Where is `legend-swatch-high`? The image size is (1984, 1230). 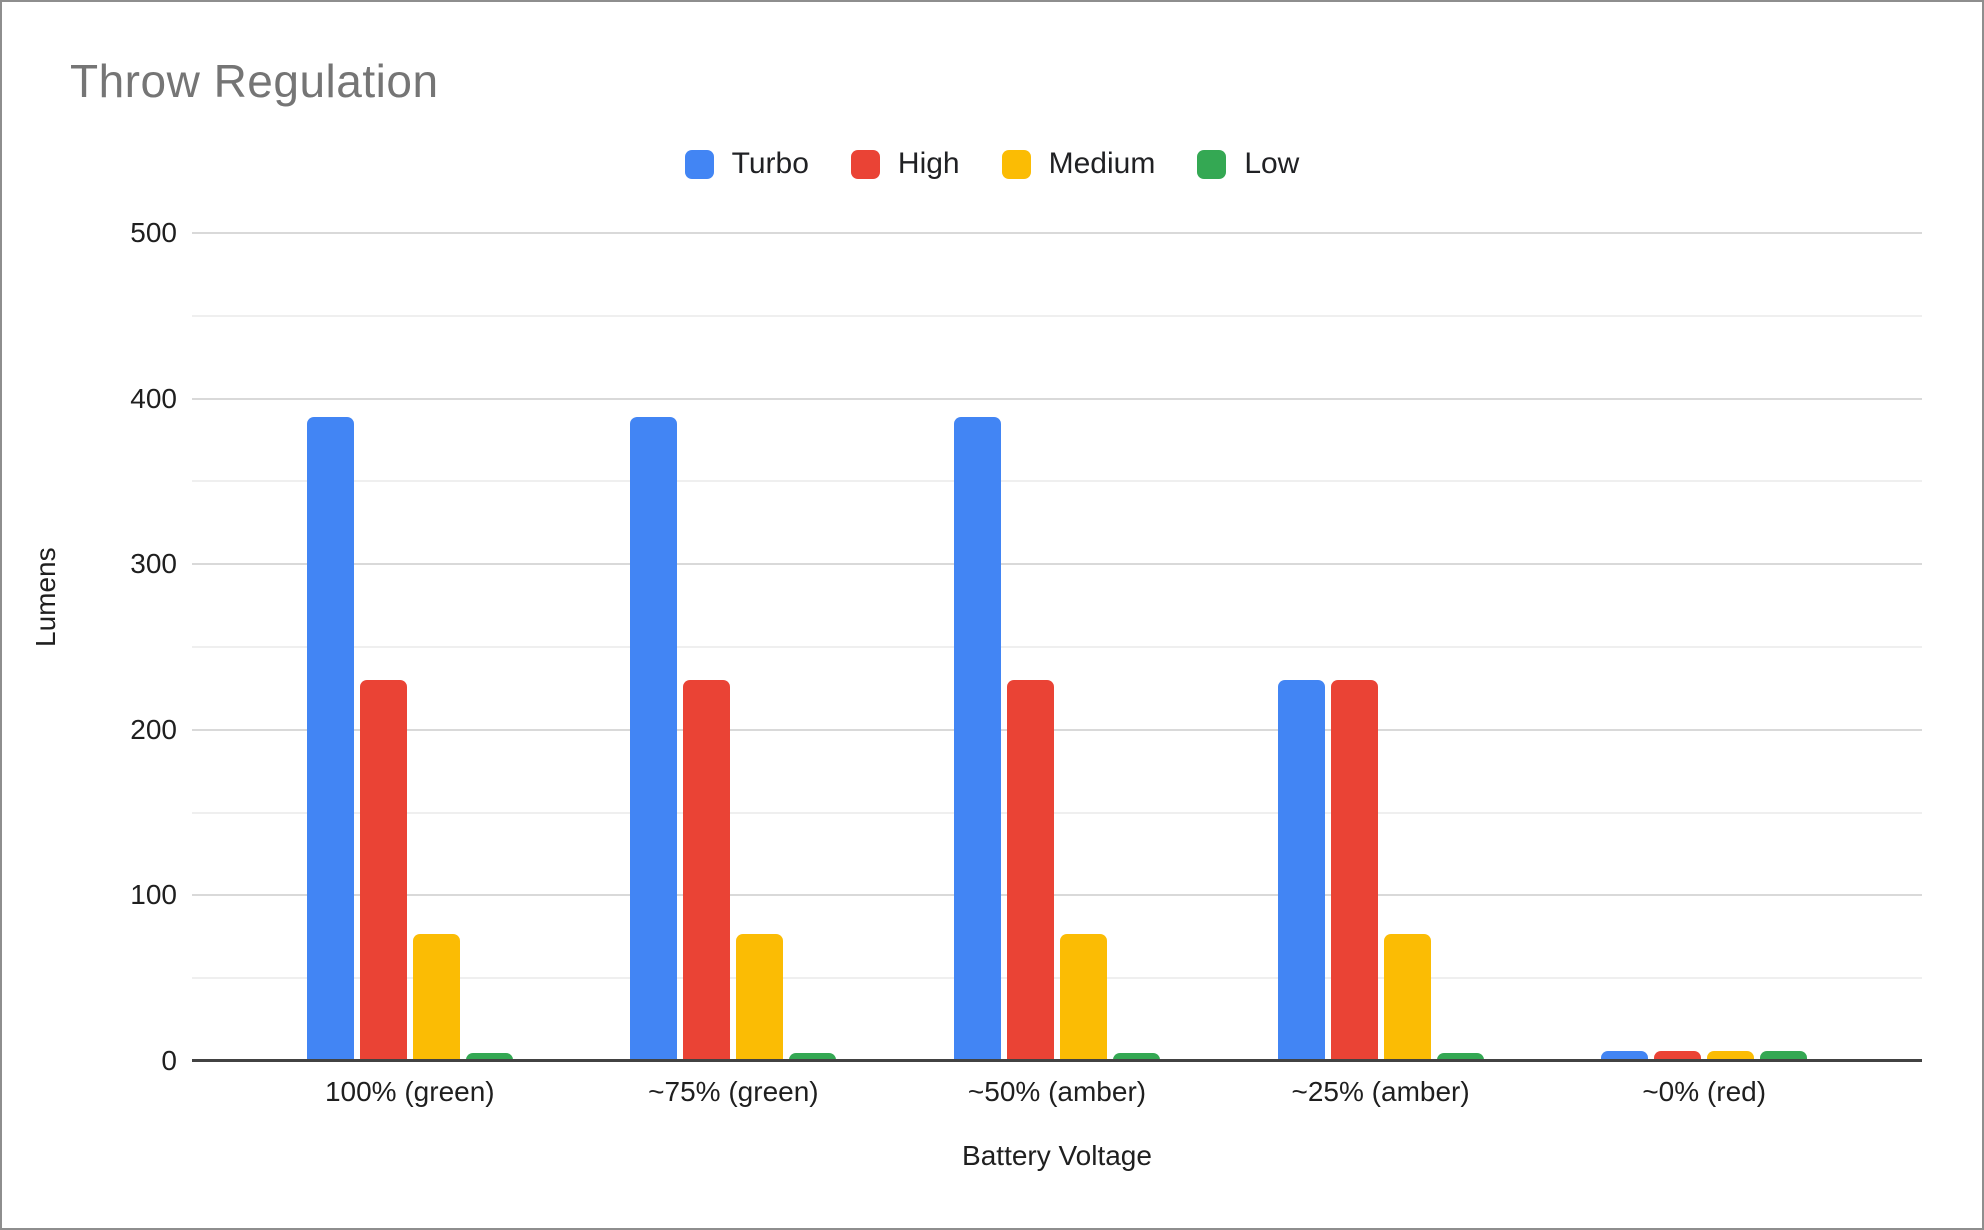
legend-swatch-high is located at coordinates (865, 164).